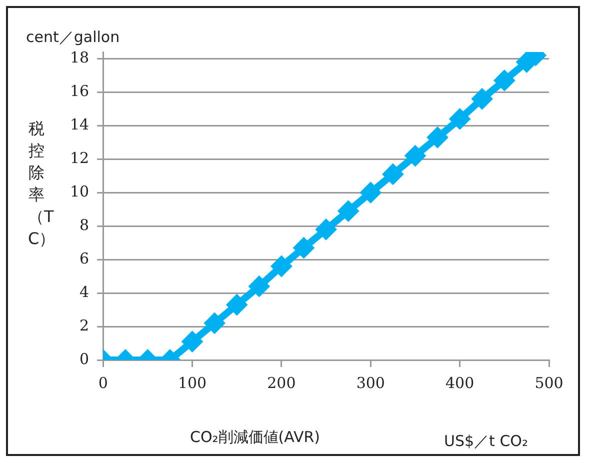 The image size is (589, 463). Describe the element at coordinates (85, 325) in the screenshot. I see `y-tick-label: 2` at that location.